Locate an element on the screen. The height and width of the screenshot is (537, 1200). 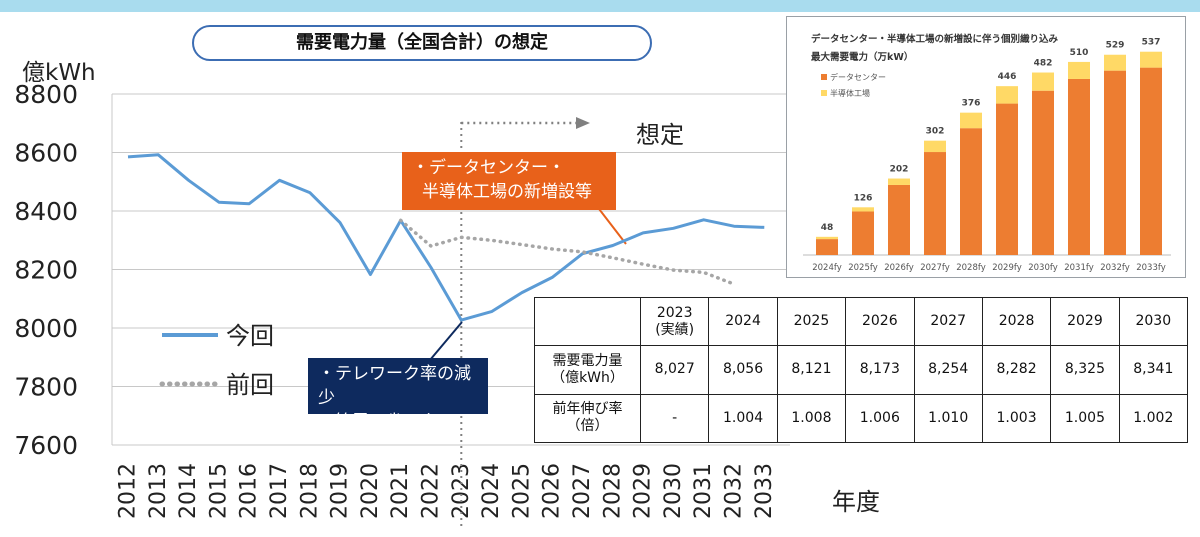
callout-telework-line1: ・テレワーク率の減少 is located at coordinates (394, 386).